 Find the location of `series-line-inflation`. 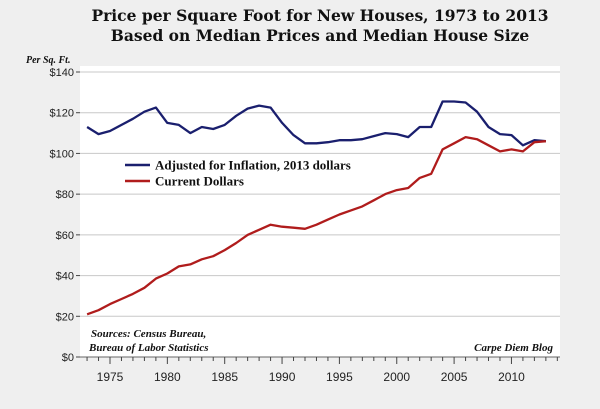

series-line-inflation is located at coordinates (316, 123).